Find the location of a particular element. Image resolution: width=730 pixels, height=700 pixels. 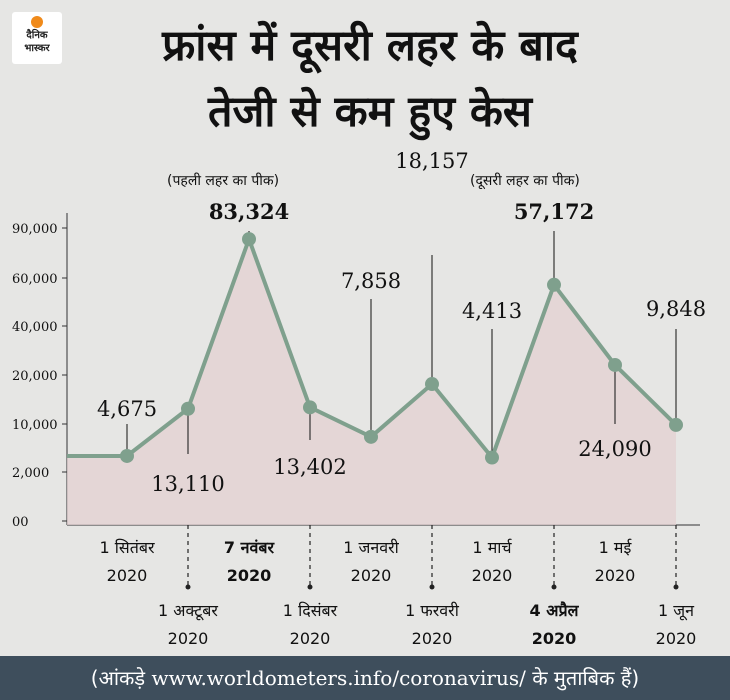

x-date-label: 1 मार्च is located at coordinates (492, 547).